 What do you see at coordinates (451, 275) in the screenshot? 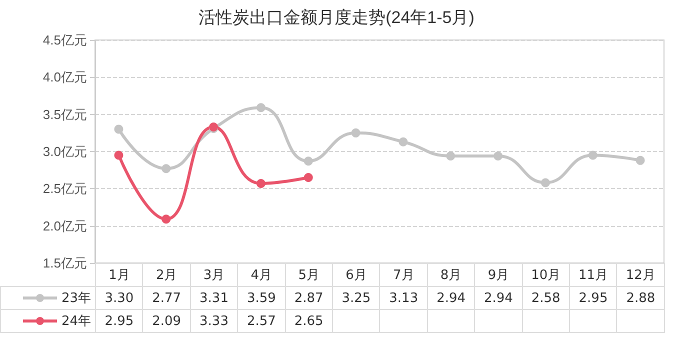
I see `x-tick-label: 8月` at bounding box center [451, 275].